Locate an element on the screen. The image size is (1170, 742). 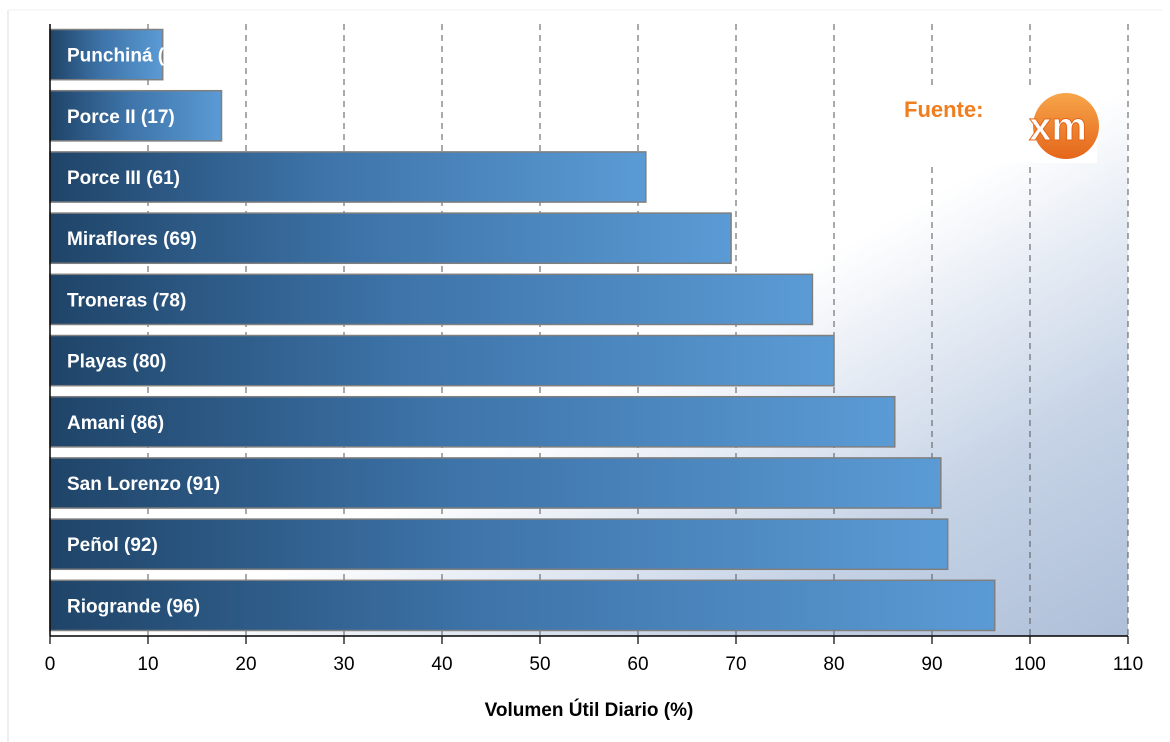
x-tick-label: 70 is located at coordinates (735, 664).